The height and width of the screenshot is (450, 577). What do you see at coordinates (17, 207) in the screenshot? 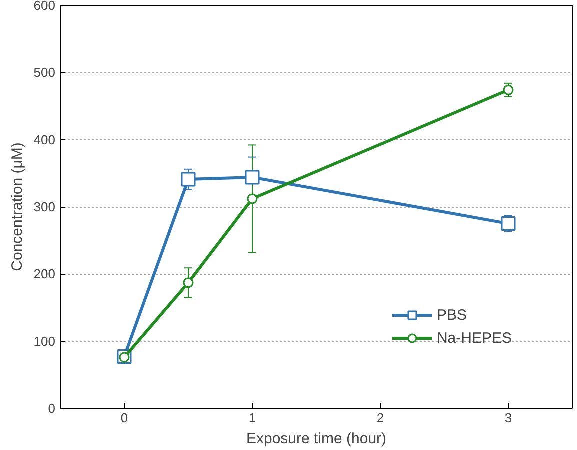
I see `y-axis-title: Concentration (μM)` at bounding box center [17, 207].